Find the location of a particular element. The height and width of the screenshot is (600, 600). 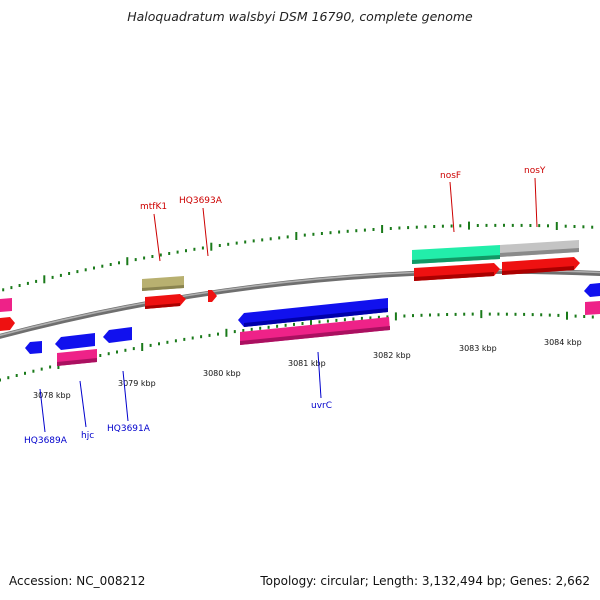

gene-red-nosf-cds is located at coordinates (457, 272).